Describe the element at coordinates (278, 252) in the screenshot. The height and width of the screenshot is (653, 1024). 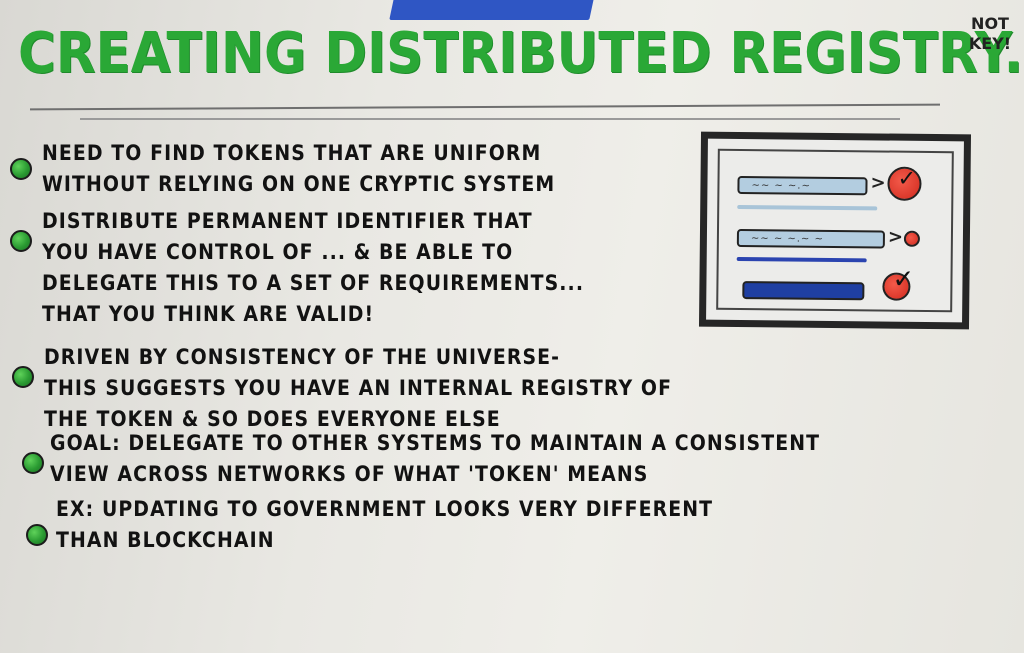
I see `bullet-line: YOU HAVE CONTROL OF ... & BE ABLE TO` at that location.